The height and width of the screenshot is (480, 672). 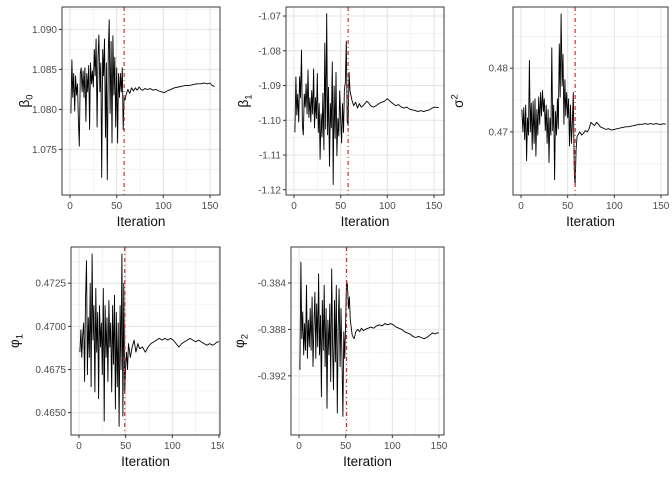 What do you see at coordinates (44, 110) in the screenshot?
I see `y-tick-label: 1.080` at bounding box center [44, 110].